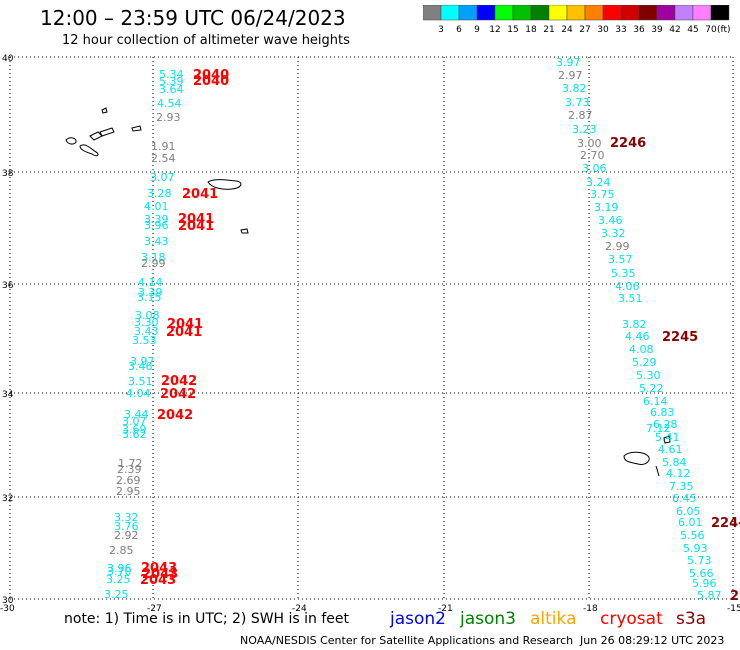 This screenshot has height=650, width=740. What do you see at coordinates (637, 336) in the screenshot?
I see `wave-height-label: 4.46` at bounding box center [637, 336].